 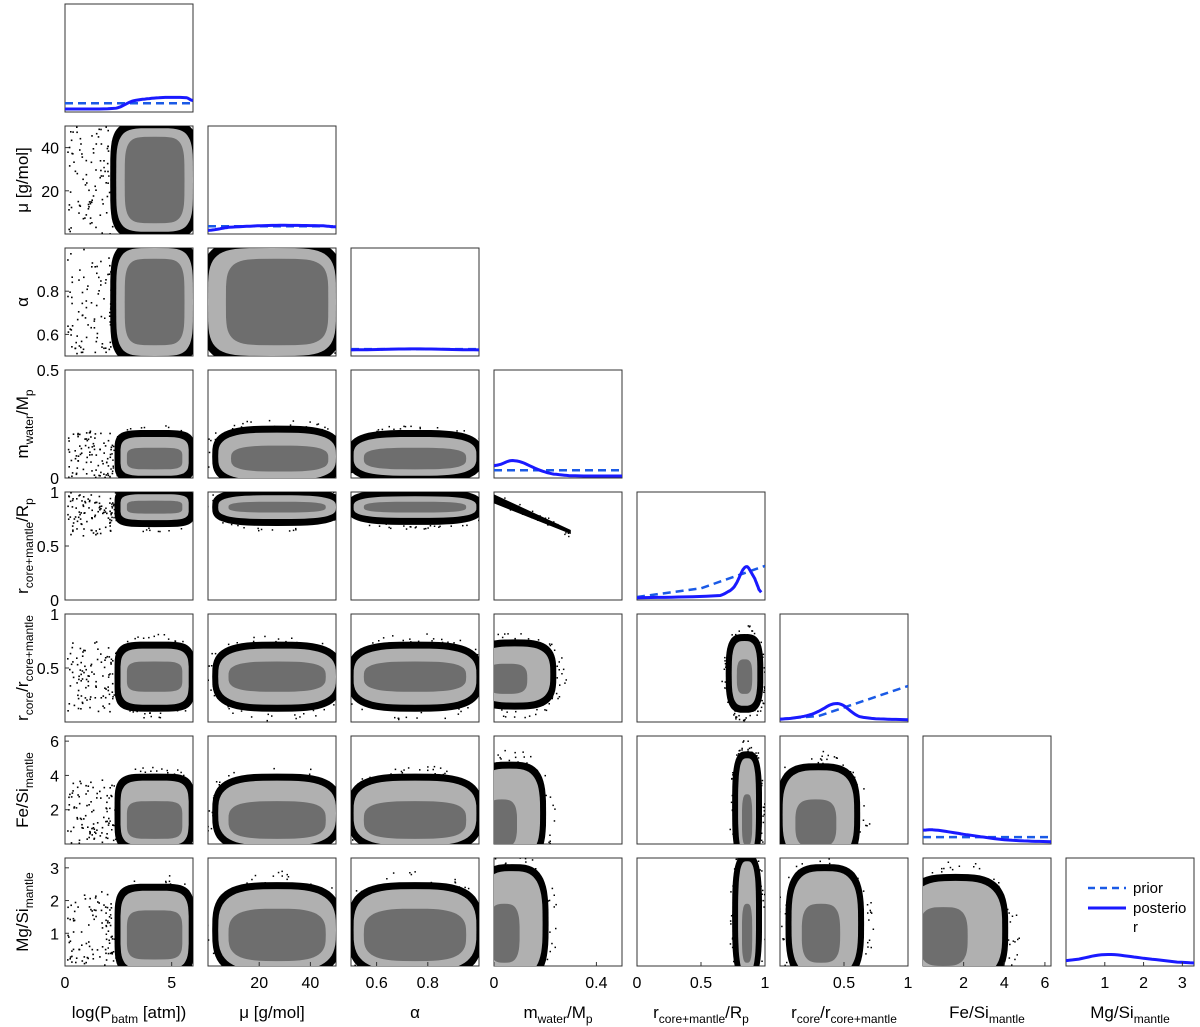 I want to click on x-tick-label: 0, so click(x=494, y=983).